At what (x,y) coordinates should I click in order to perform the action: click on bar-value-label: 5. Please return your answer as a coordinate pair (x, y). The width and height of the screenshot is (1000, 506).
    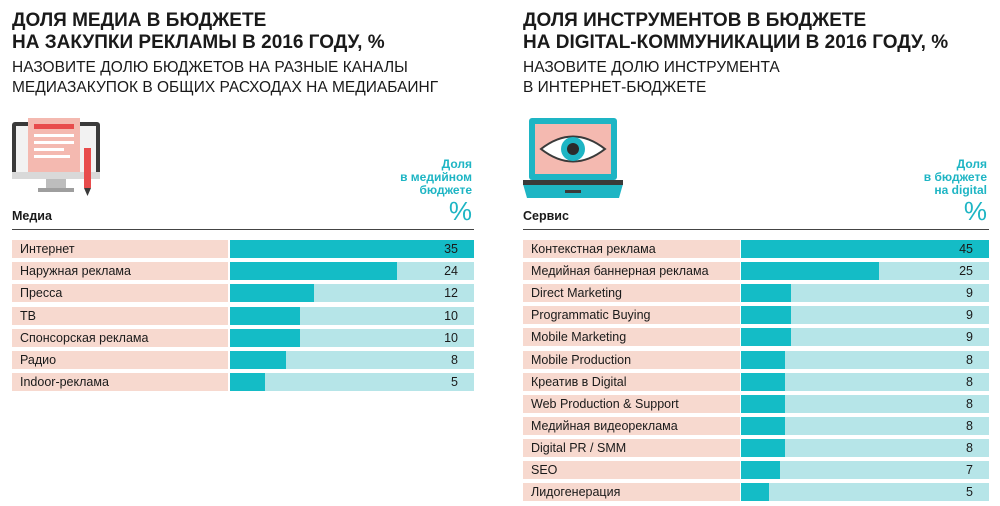
    Looking at the image, I should click on (454, 382).